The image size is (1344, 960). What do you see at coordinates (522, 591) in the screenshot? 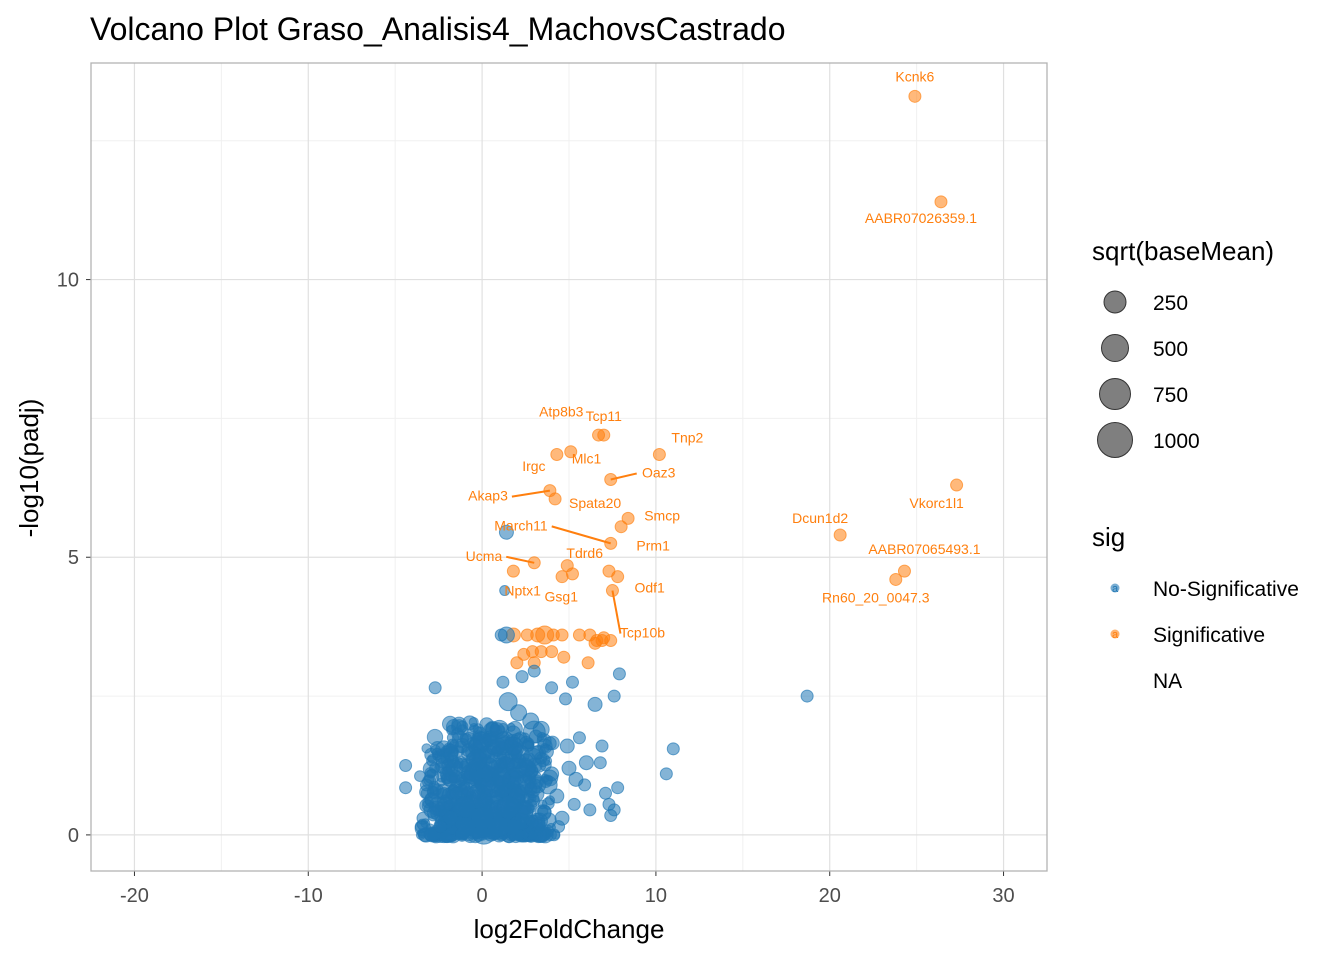
I see `gene-label: Nptx1` at bounding box center [522, 591].